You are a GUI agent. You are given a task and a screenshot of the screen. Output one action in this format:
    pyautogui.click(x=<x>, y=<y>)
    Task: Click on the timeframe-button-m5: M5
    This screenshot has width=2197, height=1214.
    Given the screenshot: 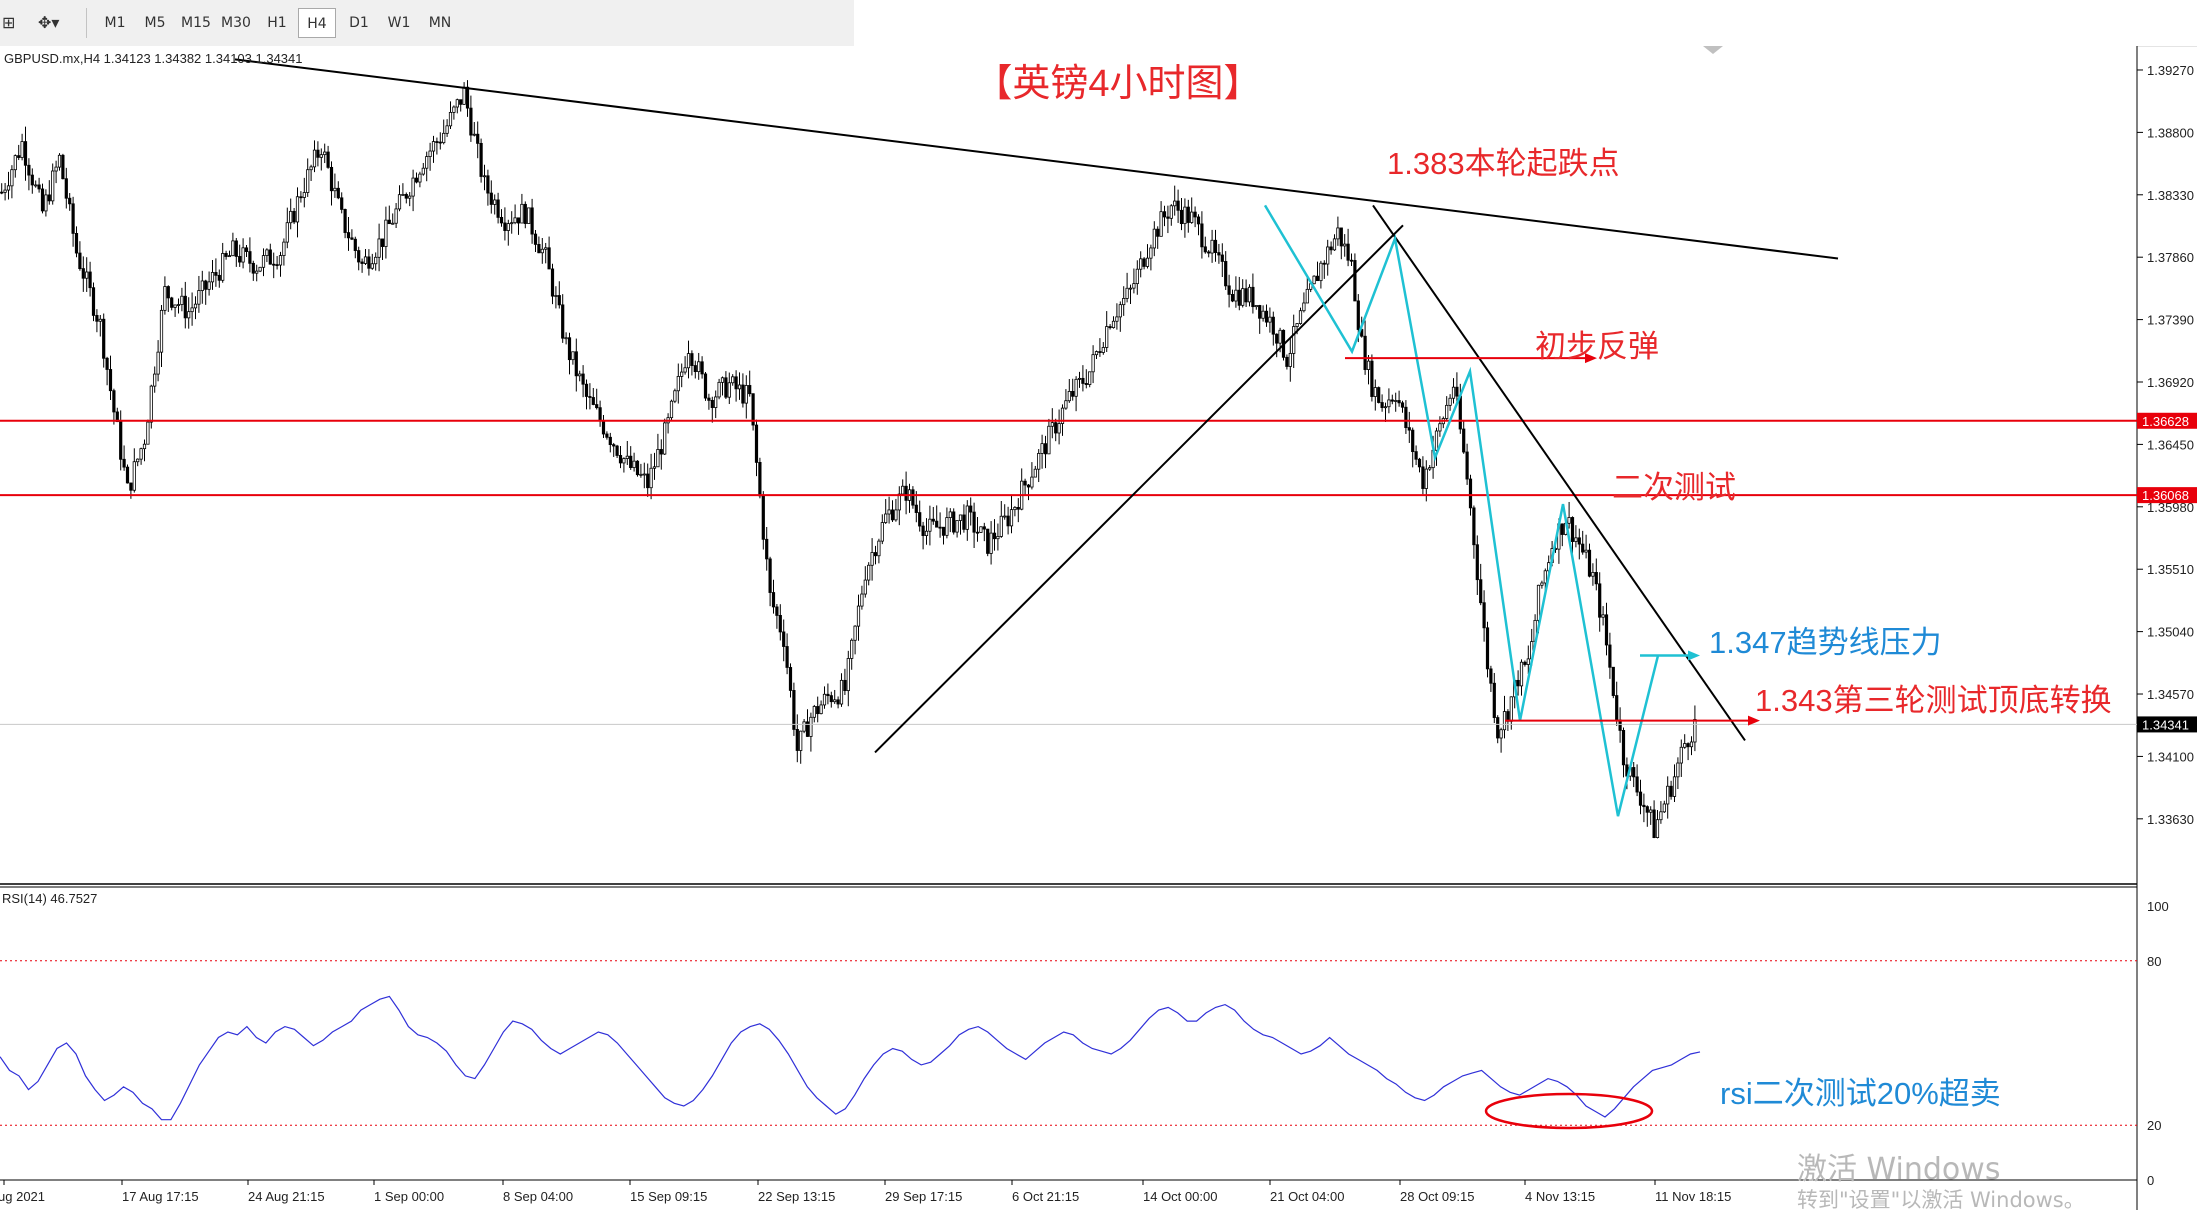 What is the action you would take?
    pyautogui.click(x=155, y=23)
    